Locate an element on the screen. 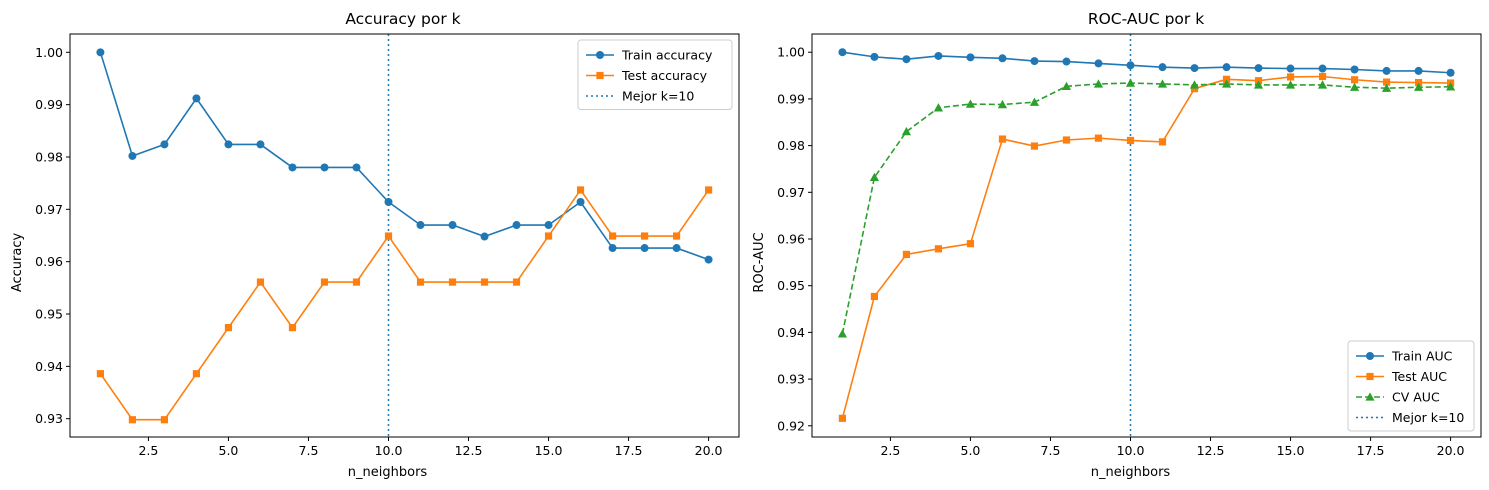 This screenshot has height=490, width=1489. legend-item-train-auc: Train AUC is located at coordinates (1404, 356).